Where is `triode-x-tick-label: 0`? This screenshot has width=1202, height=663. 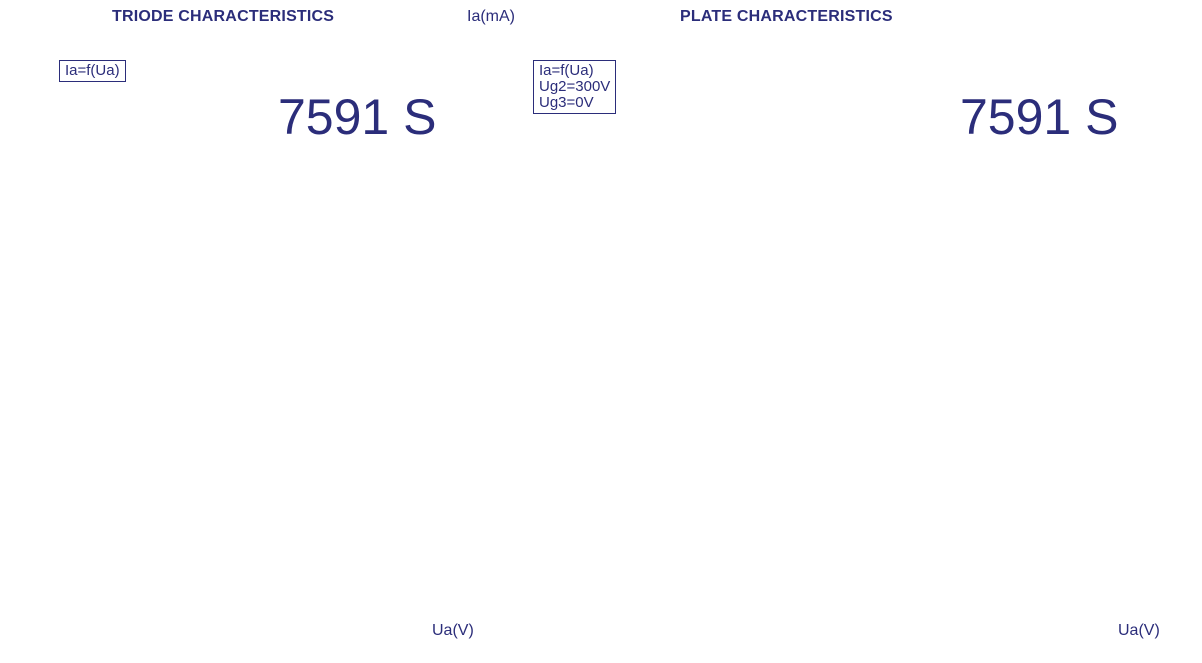
triode-x-tick-label: 0 is located at coordinates (35, 605).